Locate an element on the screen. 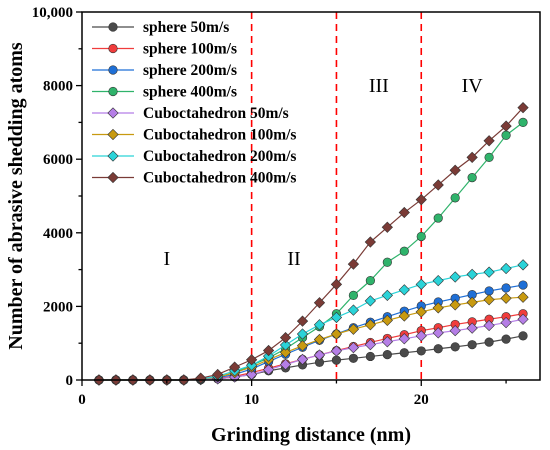  y-tick-label: 10,000 is located at coordinates (52, 13).